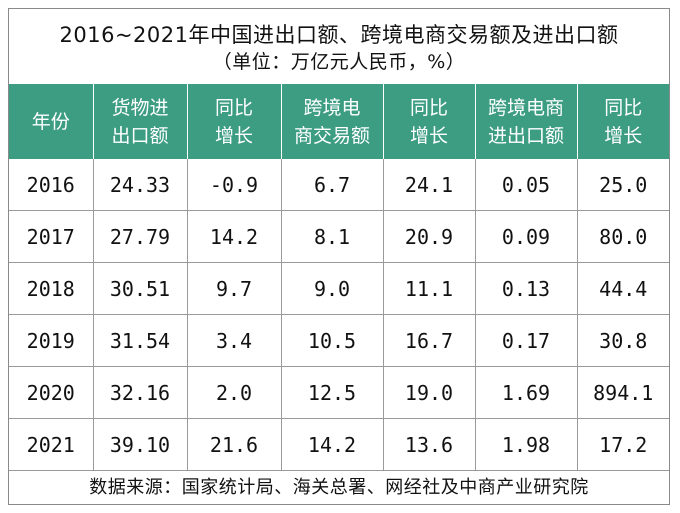 The width and height of the screenshot is (680, 513). I want to click on header-ecommerce-trade: 跨境电商 进出口额, so click(525, 121).